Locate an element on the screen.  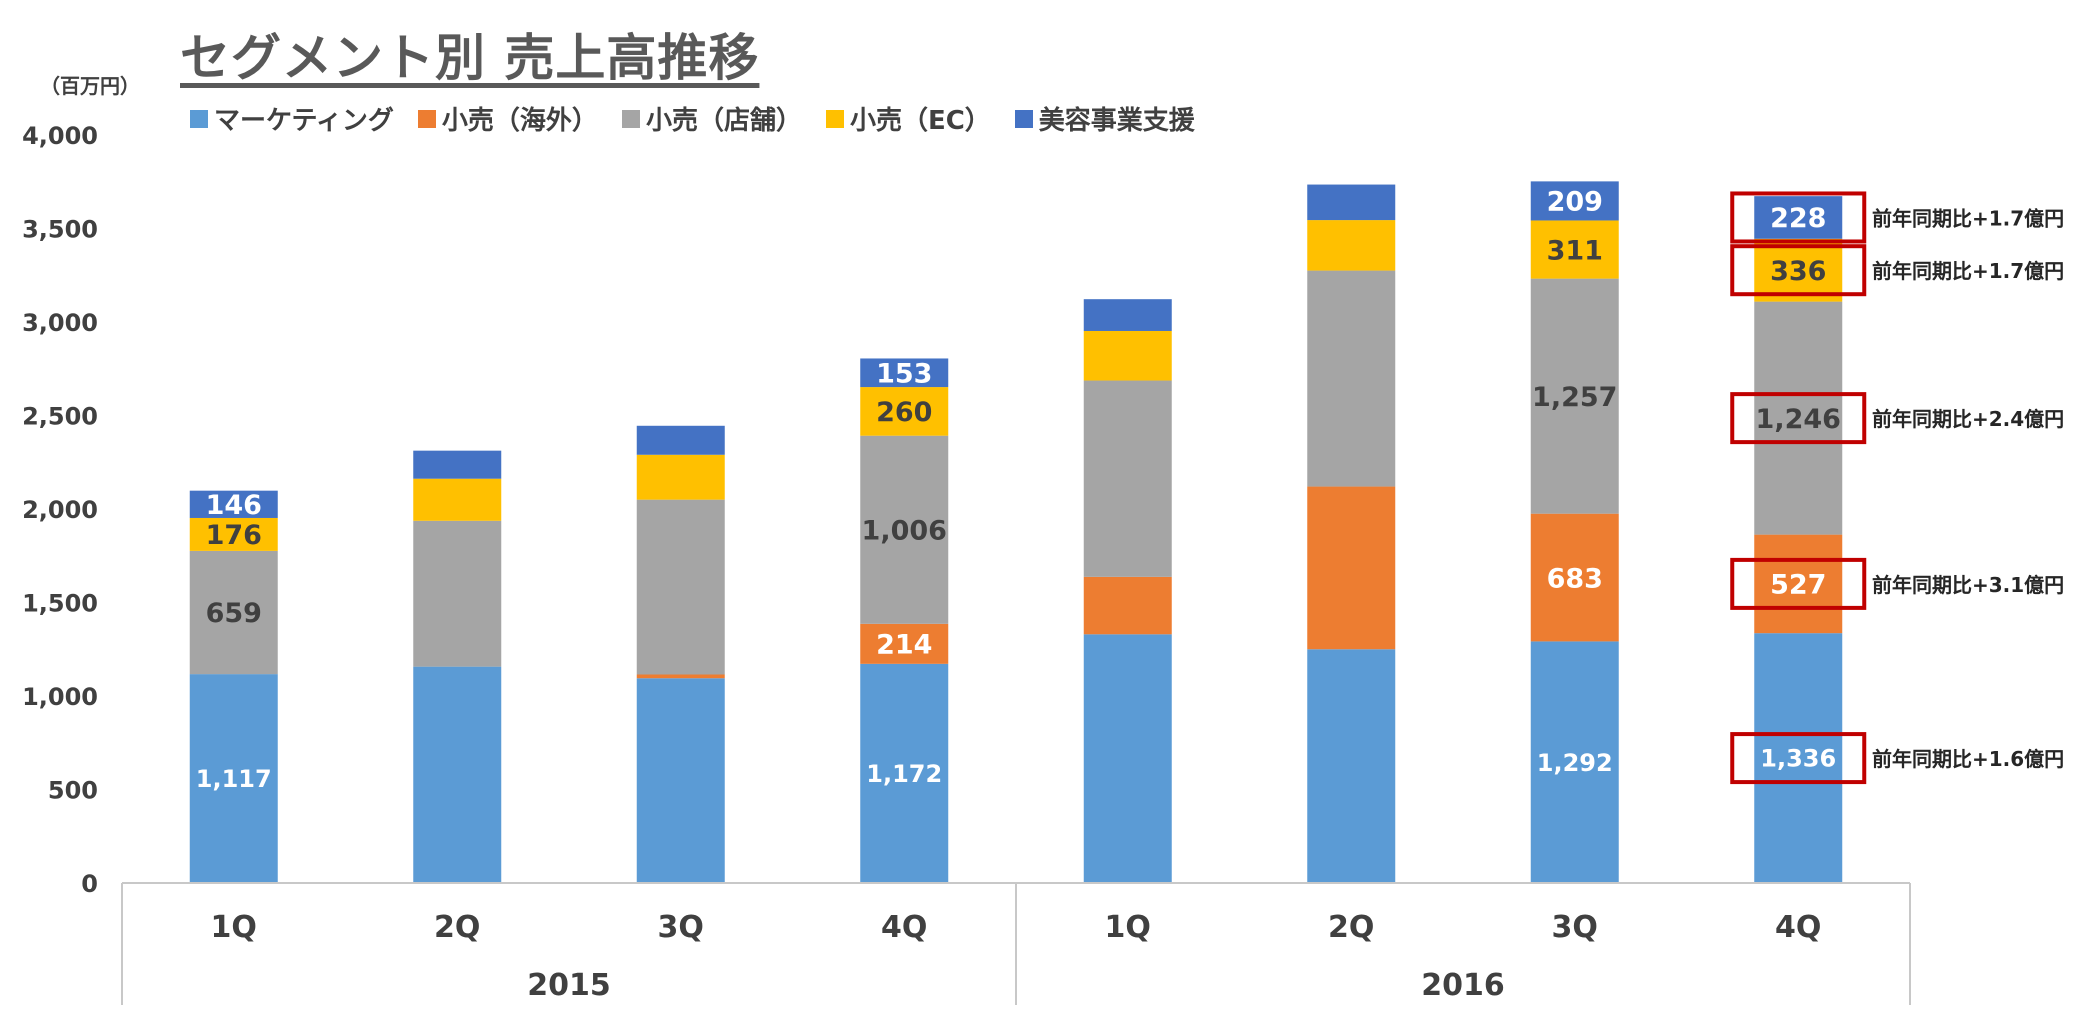
x-group-label: 2016 is located at coordinates (1463, 985).